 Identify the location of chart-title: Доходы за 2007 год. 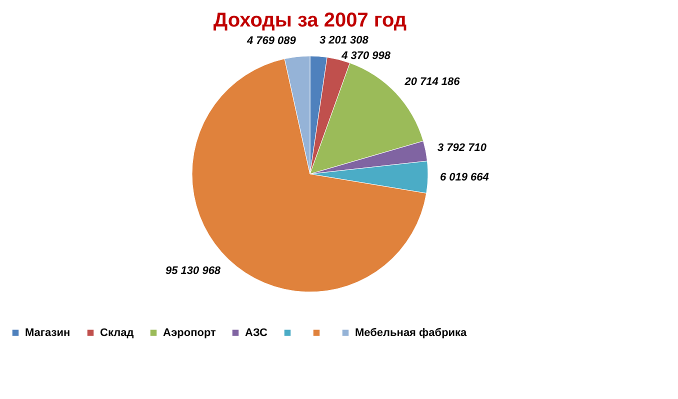
(310, 20).